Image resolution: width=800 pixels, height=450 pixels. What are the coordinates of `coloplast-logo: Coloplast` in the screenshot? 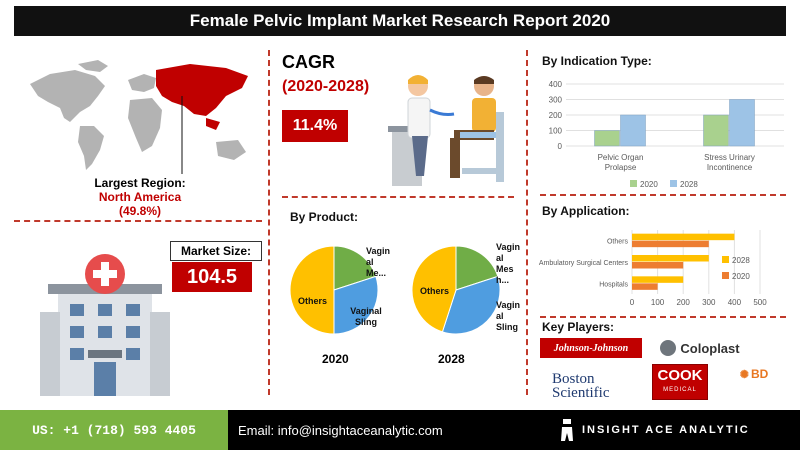 It's located at (700, 348).